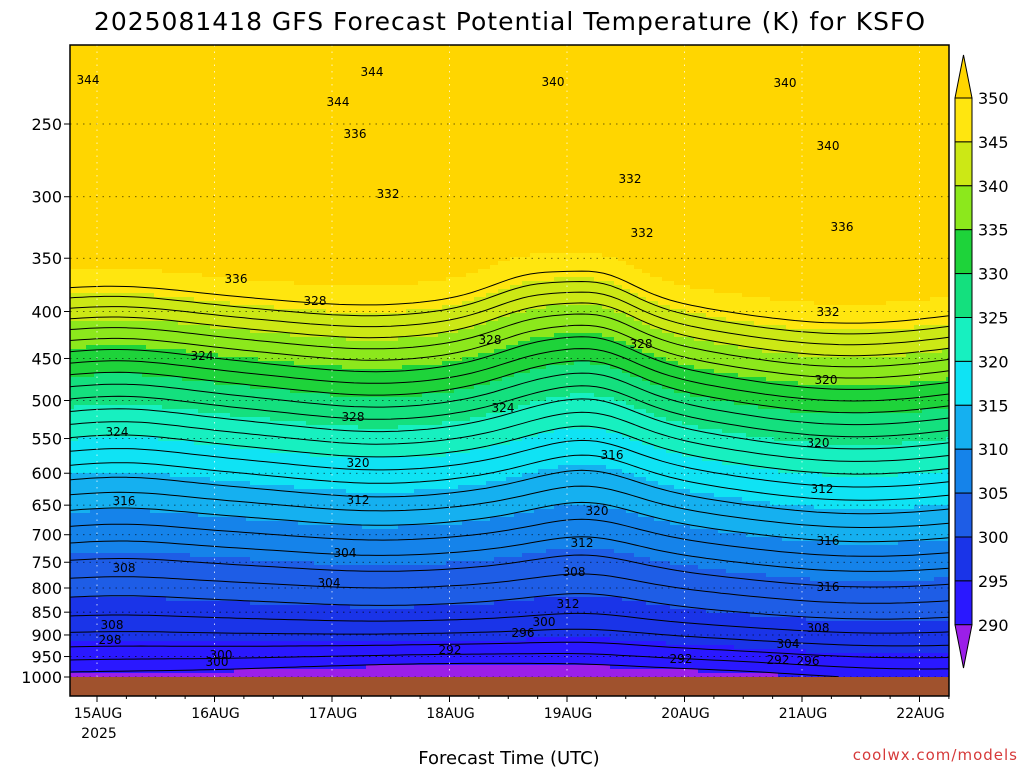 The image size is (1024, 768). I want to click on y-tick-label: 450, so click(46, 358).